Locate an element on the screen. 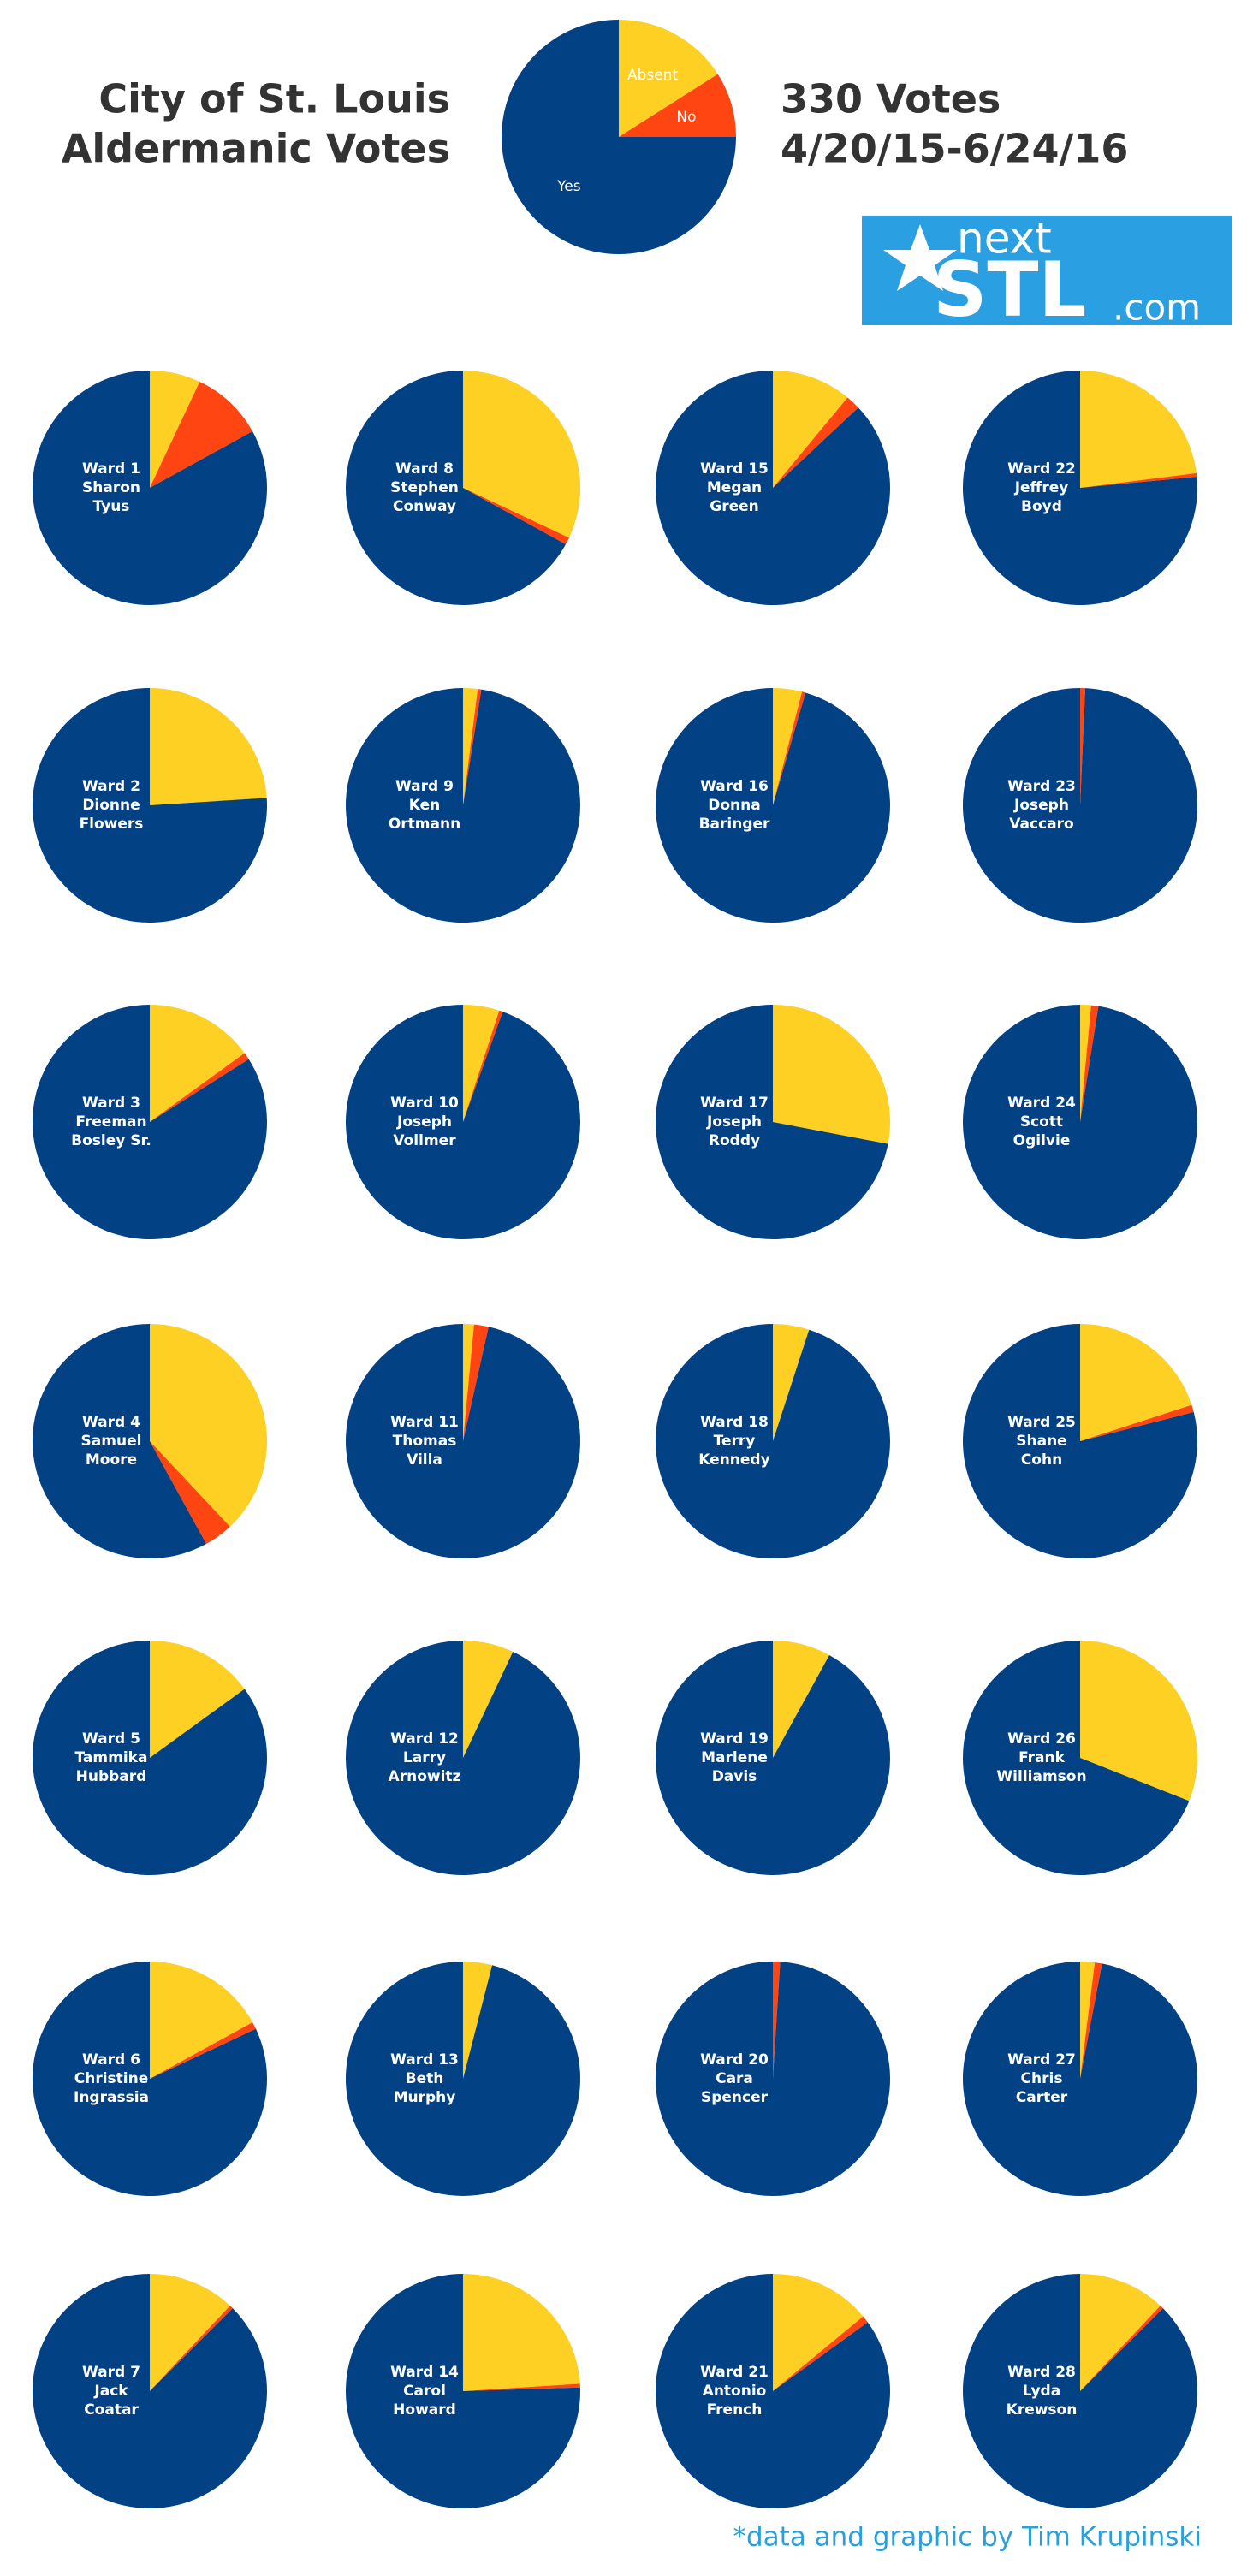 This screenshot has width=1247, height=2576. ward-label: Terry is located at coordinates (735, 1441).